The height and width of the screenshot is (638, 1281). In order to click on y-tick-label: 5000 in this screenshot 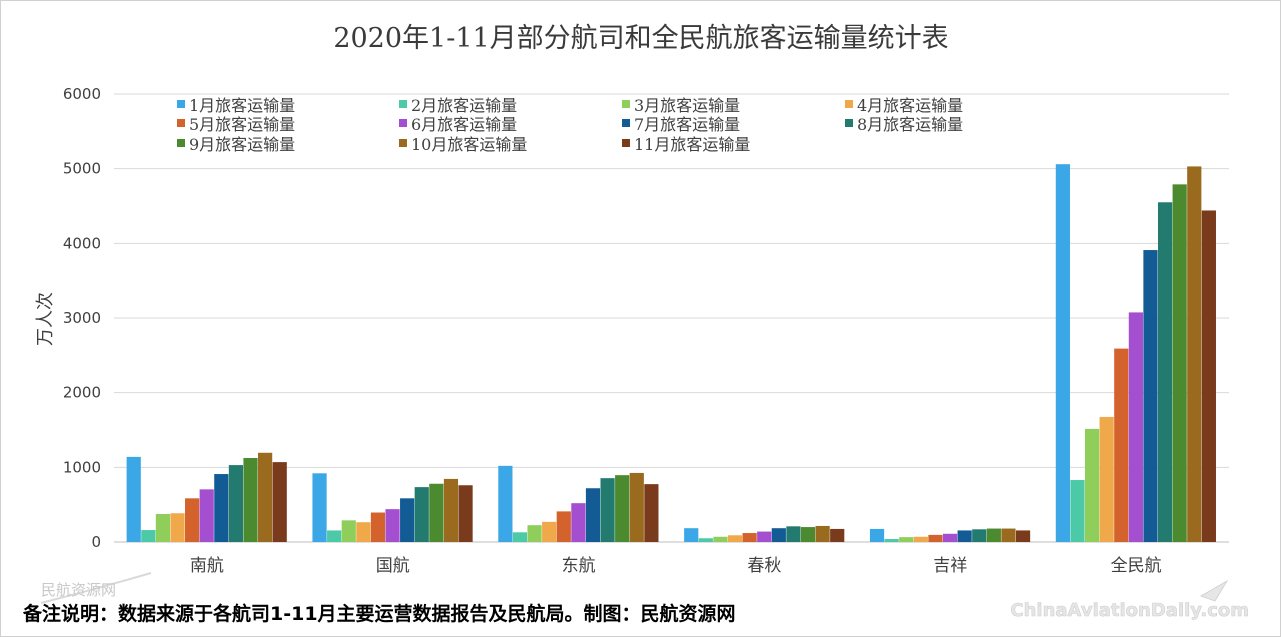, I will do `click(82, 169)`.